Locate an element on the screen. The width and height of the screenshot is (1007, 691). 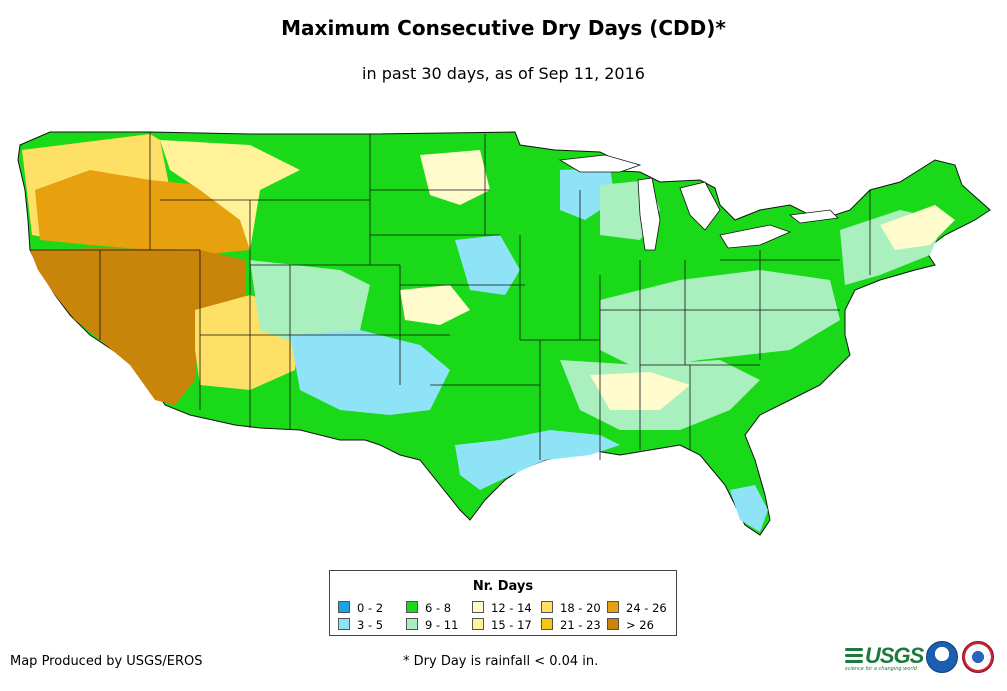
dry-day-footnote: * Dry Day is rainfall < 0.04 in. is located at coordinates (501, 661).